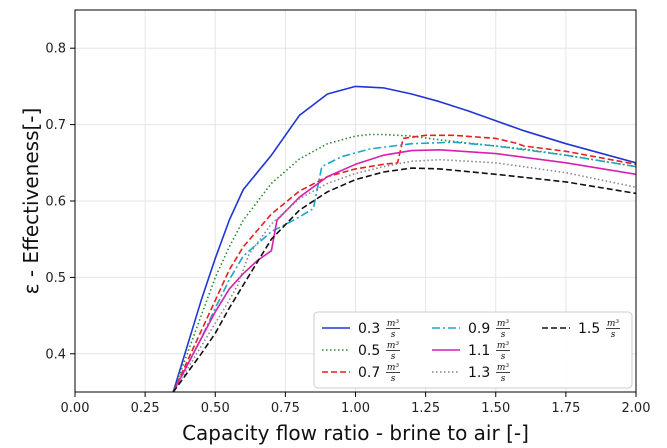 The width and height of the screenshot is (667, 448). I want to click on y-tick-label: 0.6, so click(55, 202).